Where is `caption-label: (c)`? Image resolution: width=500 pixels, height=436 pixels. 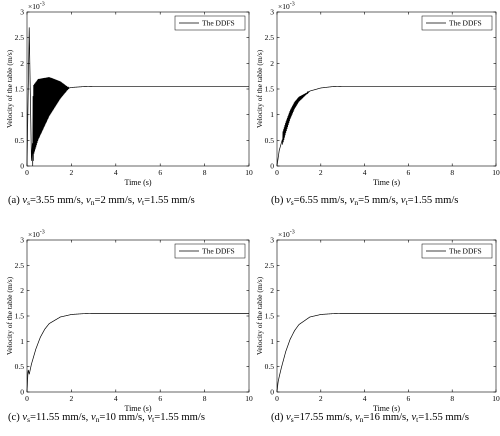
caption-label: (c) is located at coordinates (15, 417).